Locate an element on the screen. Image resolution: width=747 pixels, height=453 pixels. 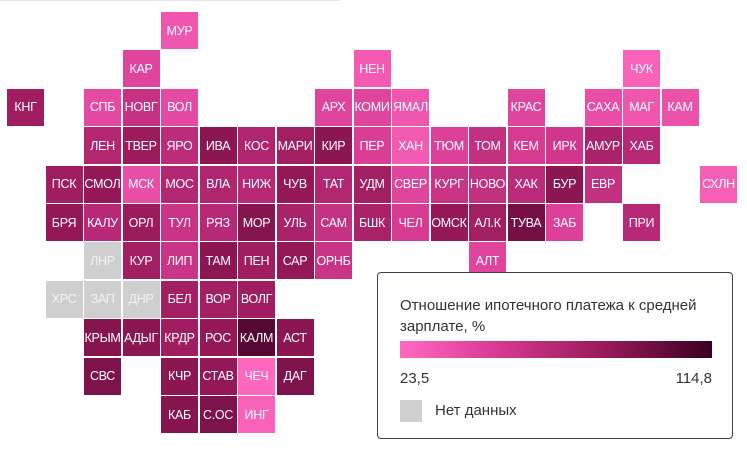
region-tile: КУРГ is located at coordinates (449, 184).